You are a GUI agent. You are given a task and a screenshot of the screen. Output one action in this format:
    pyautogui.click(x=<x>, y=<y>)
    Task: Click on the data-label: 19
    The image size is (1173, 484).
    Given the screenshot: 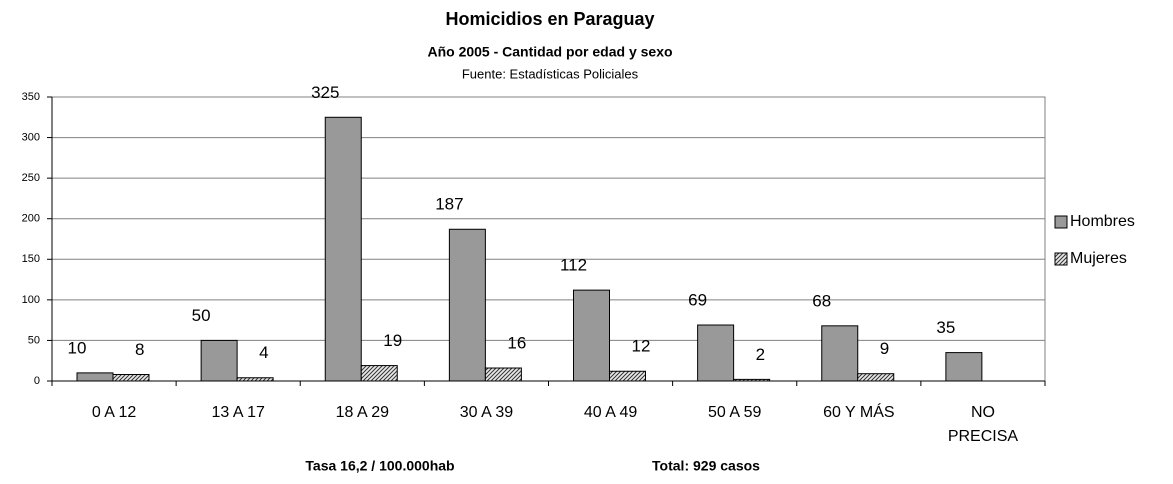 What is the action you would take?
    pyautogui.click(x=392, y=340)
    